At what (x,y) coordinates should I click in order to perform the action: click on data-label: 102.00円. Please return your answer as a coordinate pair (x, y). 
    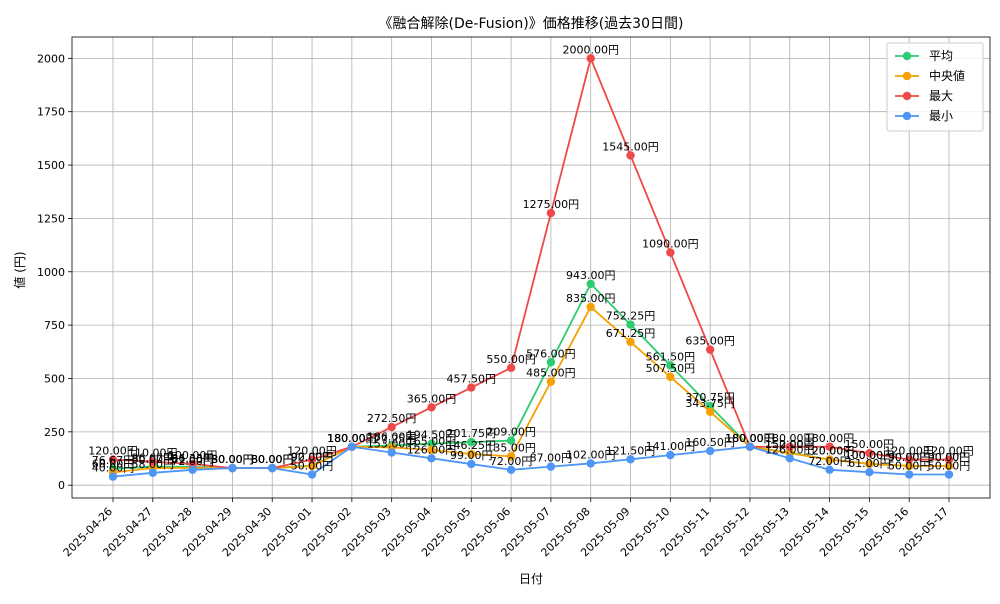
    Looking at the image, I should click on (591, 454).